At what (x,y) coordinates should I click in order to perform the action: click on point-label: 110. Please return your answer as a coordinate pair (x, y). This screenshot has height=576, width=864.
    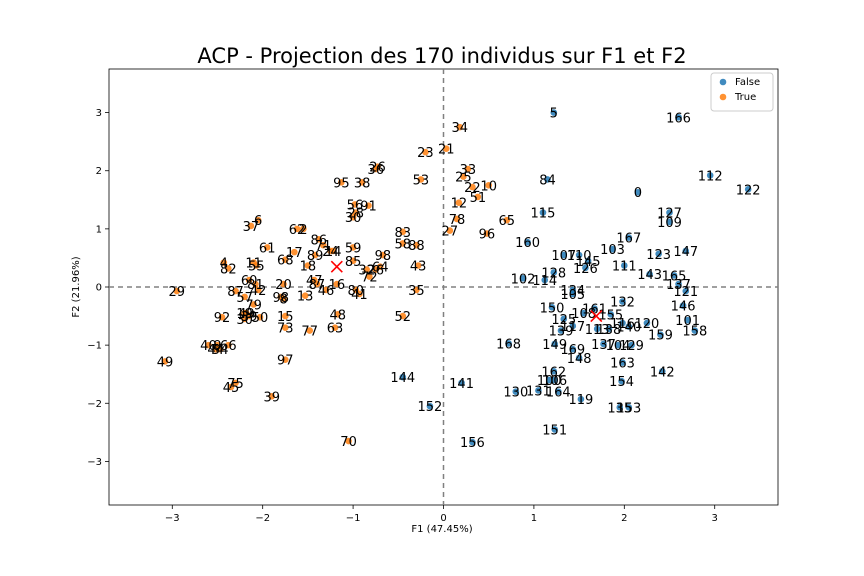
    Looking at the image, I should click on (579, 256).